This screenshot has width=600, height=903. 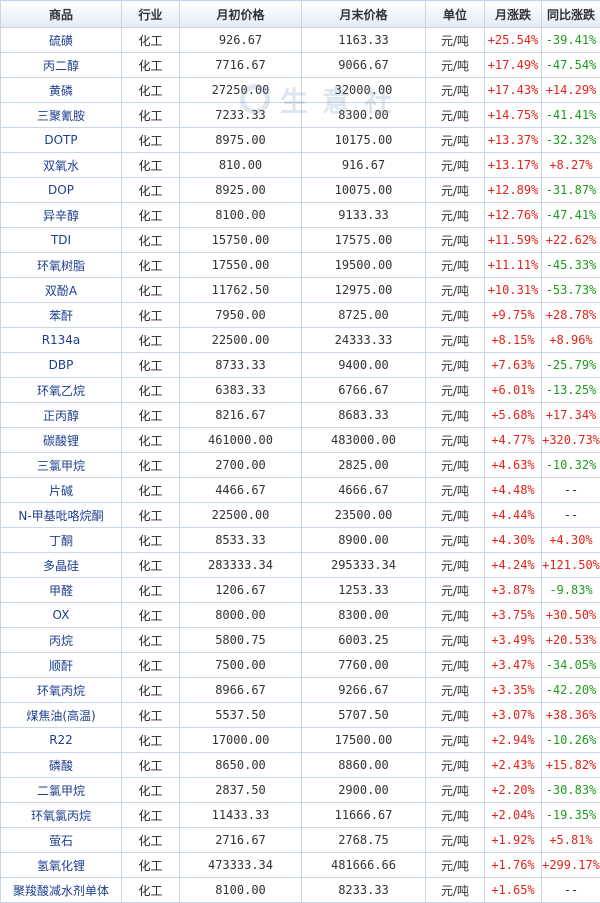 What do you see at coordinates (61, 565) in the screenshot?
I see `product-name-cell: 多晶硅` at bounding box center [61, 565].